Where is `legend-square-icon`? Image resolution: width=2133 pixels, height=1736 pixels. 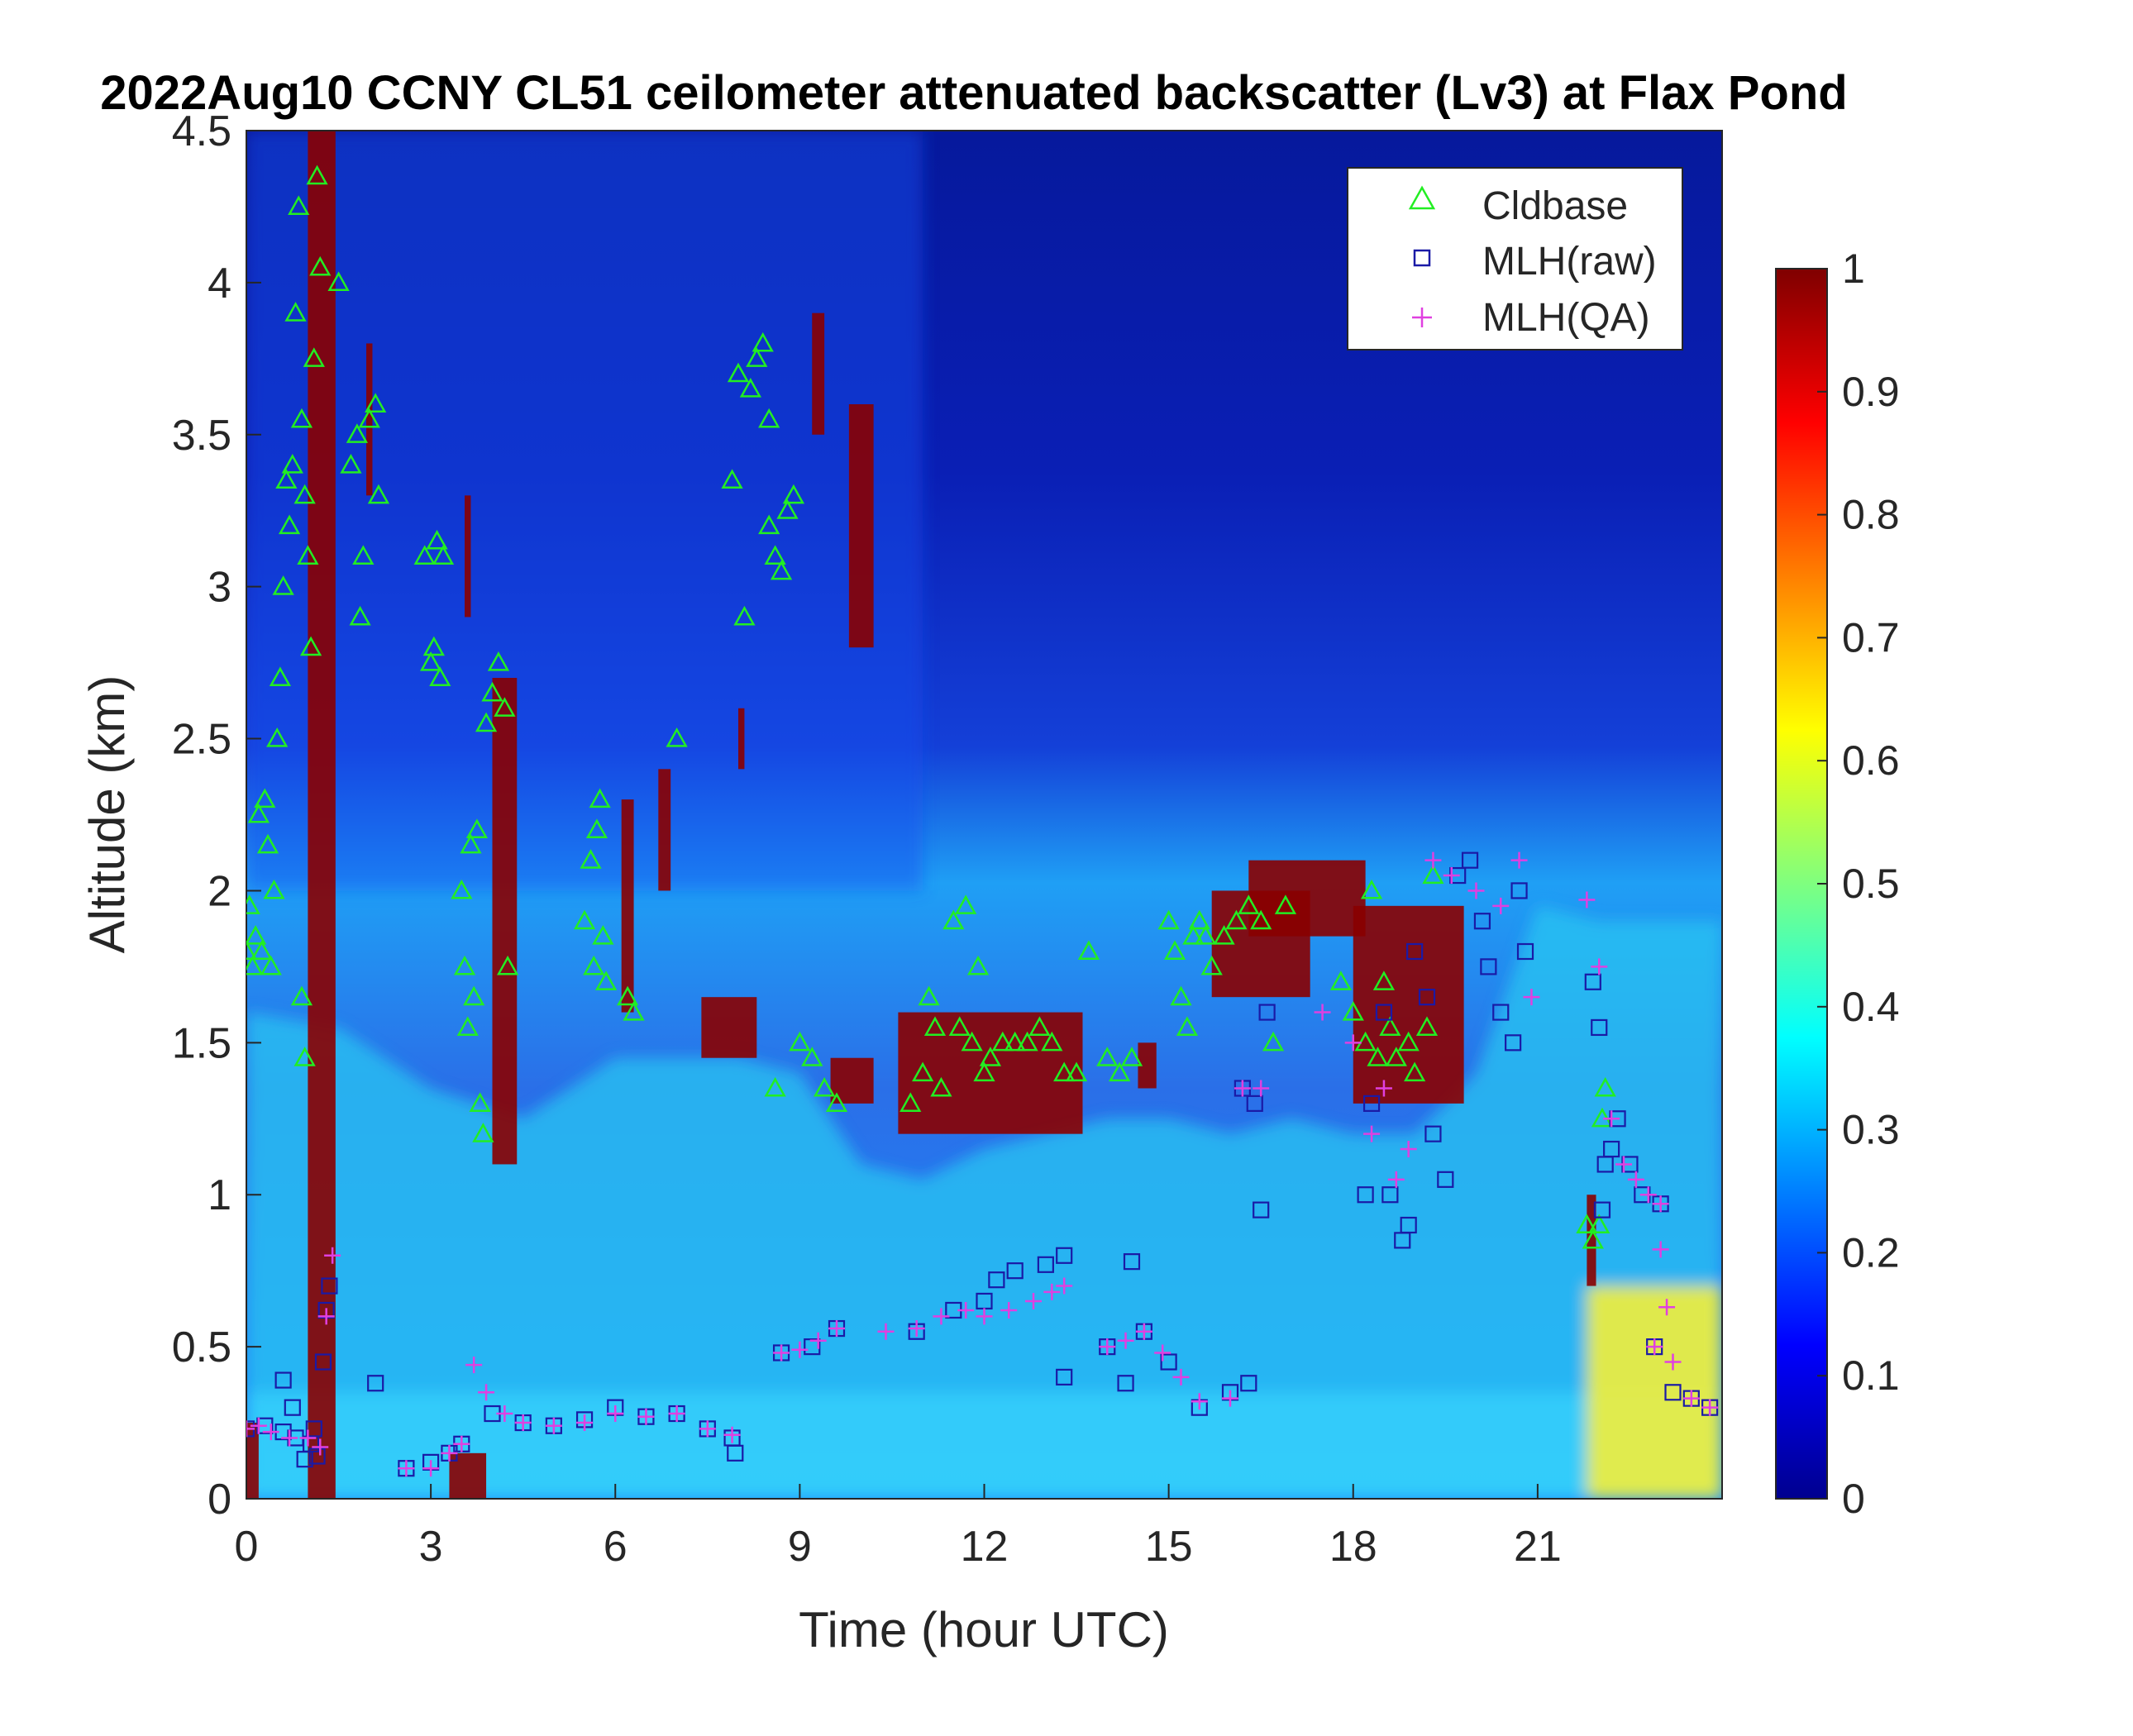 legend-square-icon is located at coordinates (1422, 258).